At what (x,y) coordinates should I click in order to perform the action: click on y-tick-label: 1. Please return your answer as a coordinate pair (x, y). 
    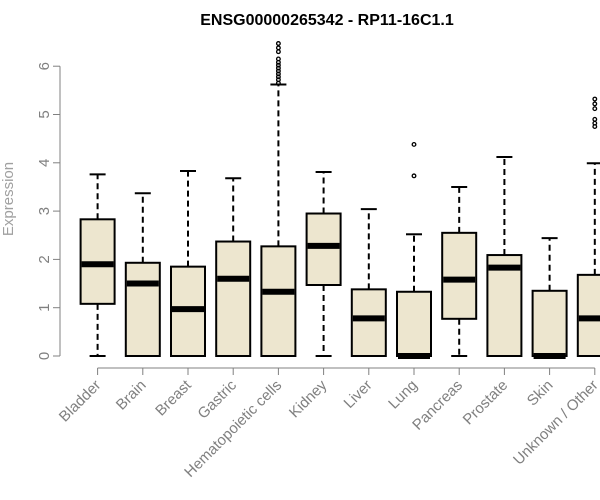
    Looking at the image, I should click on (44, 308).